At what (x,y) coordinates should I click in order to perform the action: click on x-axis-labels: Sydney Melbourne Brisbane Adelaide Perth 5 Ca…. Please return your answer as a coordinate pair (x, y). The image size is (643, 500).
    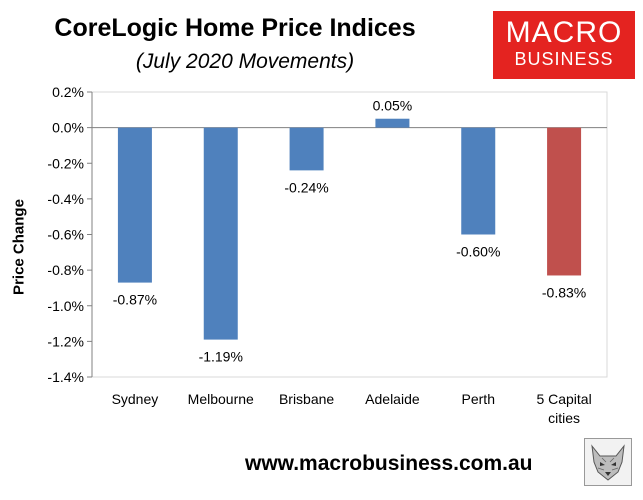
    Looking at the image, I should click on (352, 408).